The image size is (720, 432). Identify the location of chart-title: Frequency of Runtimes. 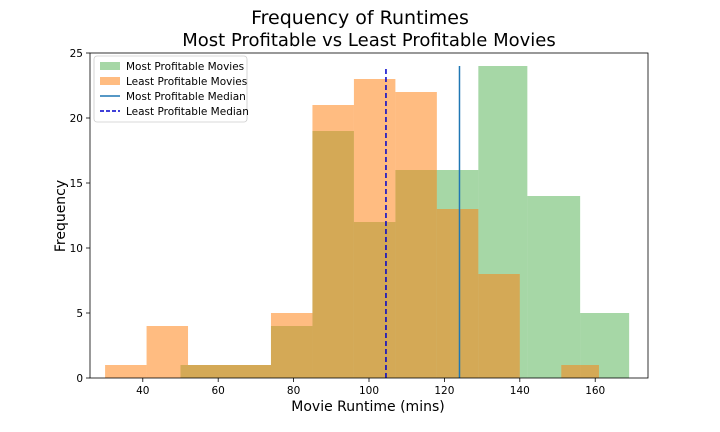
(360, 18).